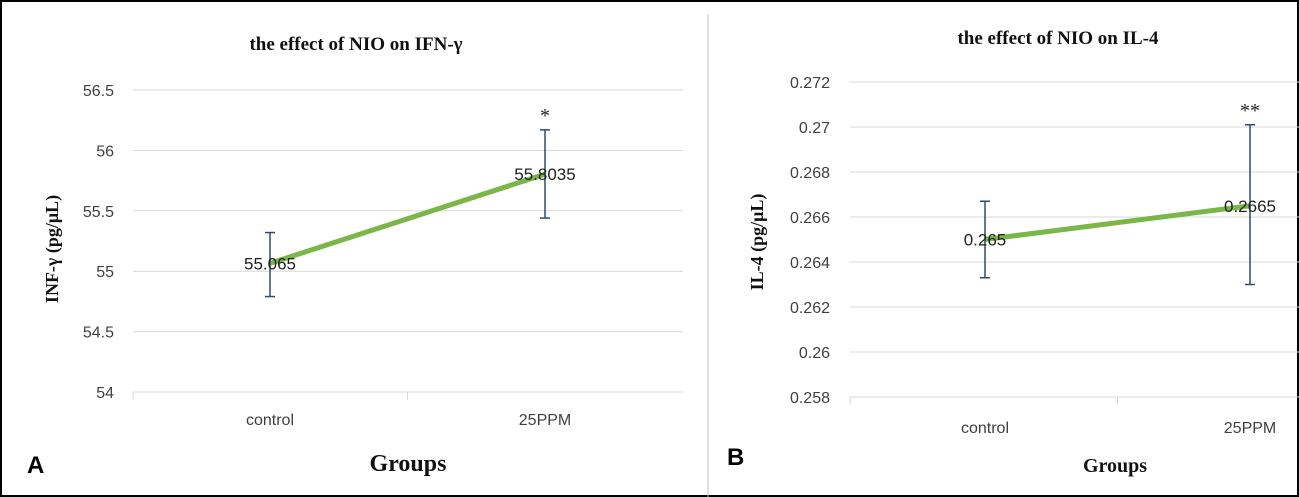  Describe the element at coordinates (810, 83) in the screenshot. I see `y-tick-label: 0.272` at that location.